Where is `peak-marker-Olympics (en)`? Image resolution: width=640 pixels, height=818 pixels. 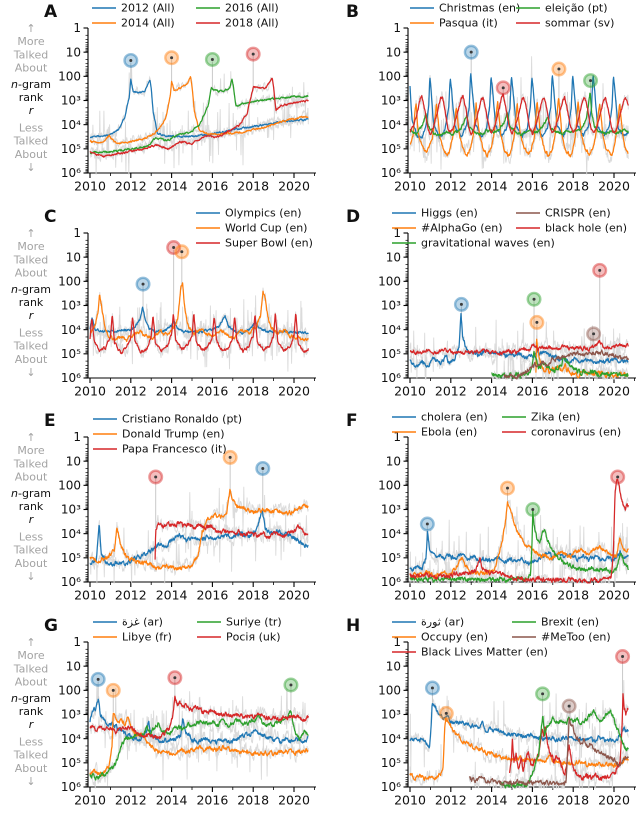 peak-marker-Olympics (en) is located at coordinates (143, 284).